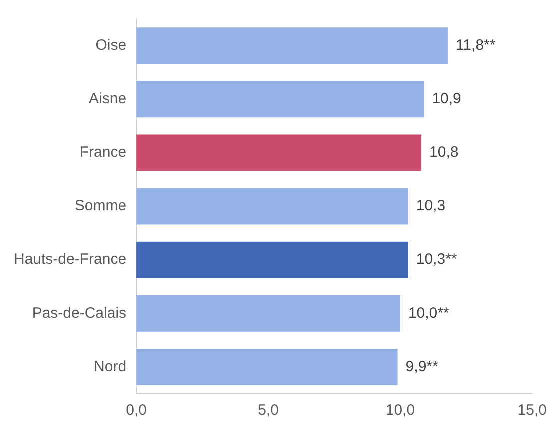  Describe the element at coordinates (476, 45) in the screenshot. I see `data-label: 11,8**` at that location.